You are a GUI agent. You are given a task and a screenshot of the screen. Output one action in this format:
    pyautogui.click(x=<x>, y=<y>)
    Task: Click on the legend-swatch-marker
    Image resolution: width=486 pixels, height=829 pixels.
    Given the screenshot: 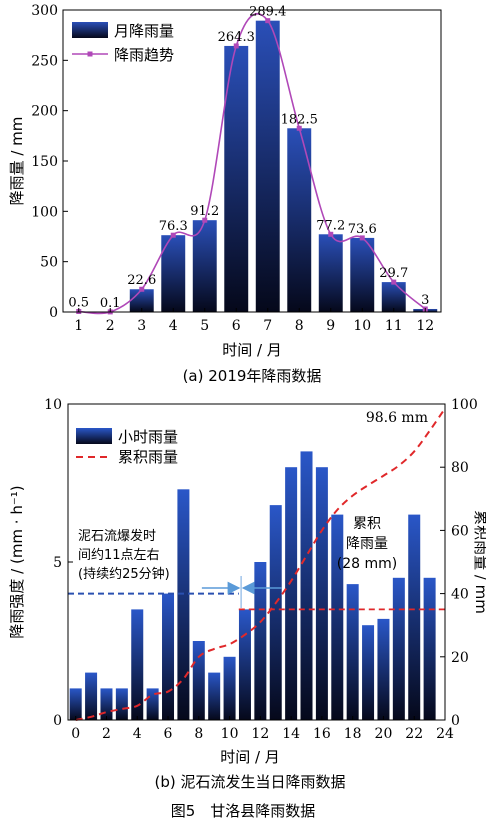 What is the action you would take?
    pyautogui.click(x=90, y=54)
    